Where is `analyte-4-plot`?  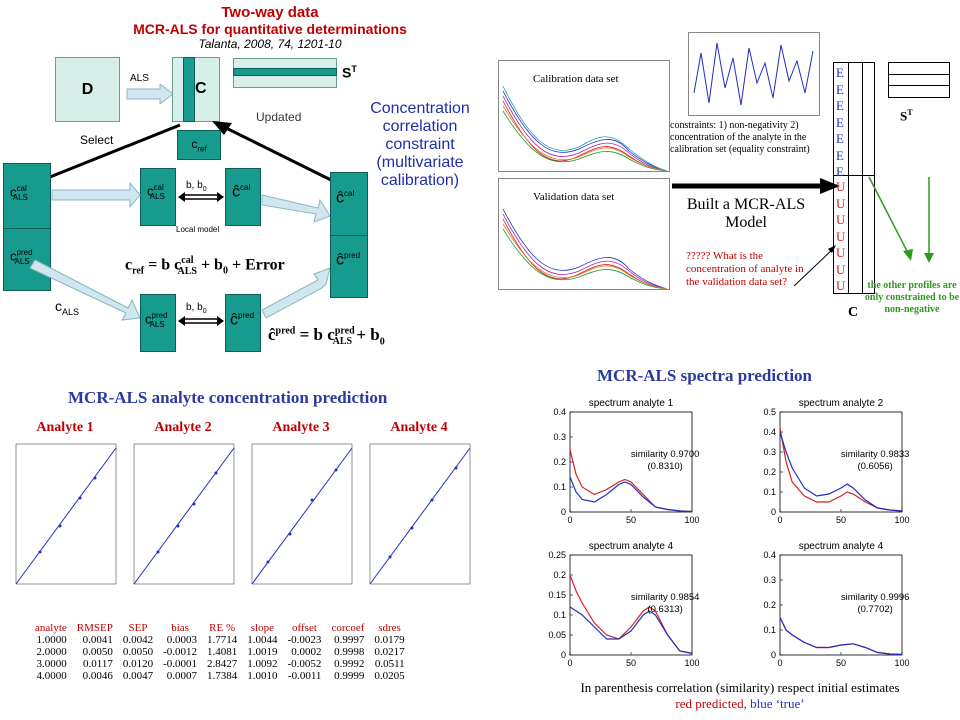
analyte-4-plot is located at coordinates (420, 514).